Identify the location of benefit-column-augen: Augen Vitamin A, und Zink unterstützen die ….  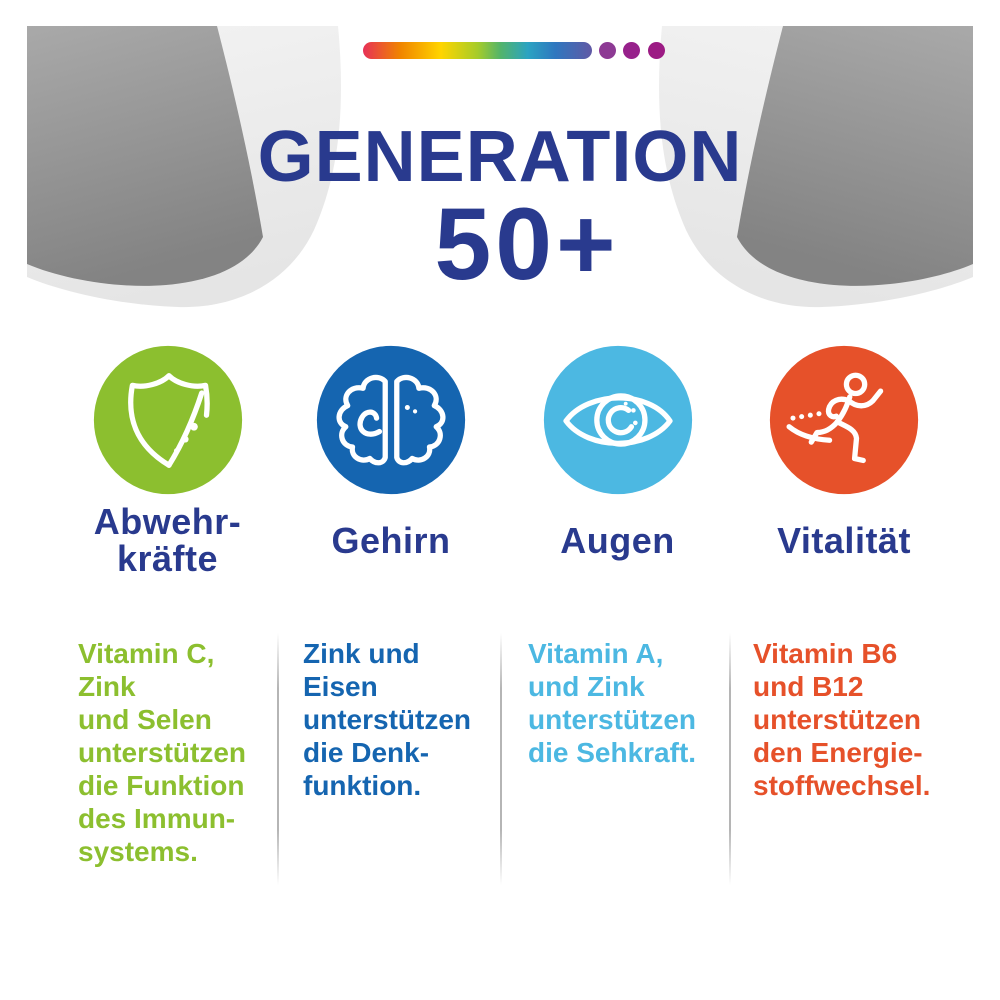
(617, 556).